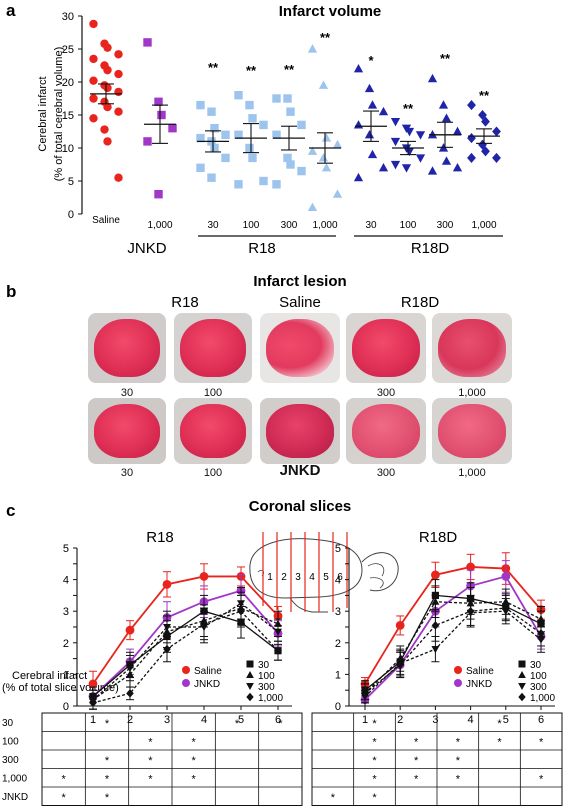  What do you see at coordinates (365, 720) in the screenshot?
I see `r18d-x-tick-label: 1` at bounding box center [365, 720].